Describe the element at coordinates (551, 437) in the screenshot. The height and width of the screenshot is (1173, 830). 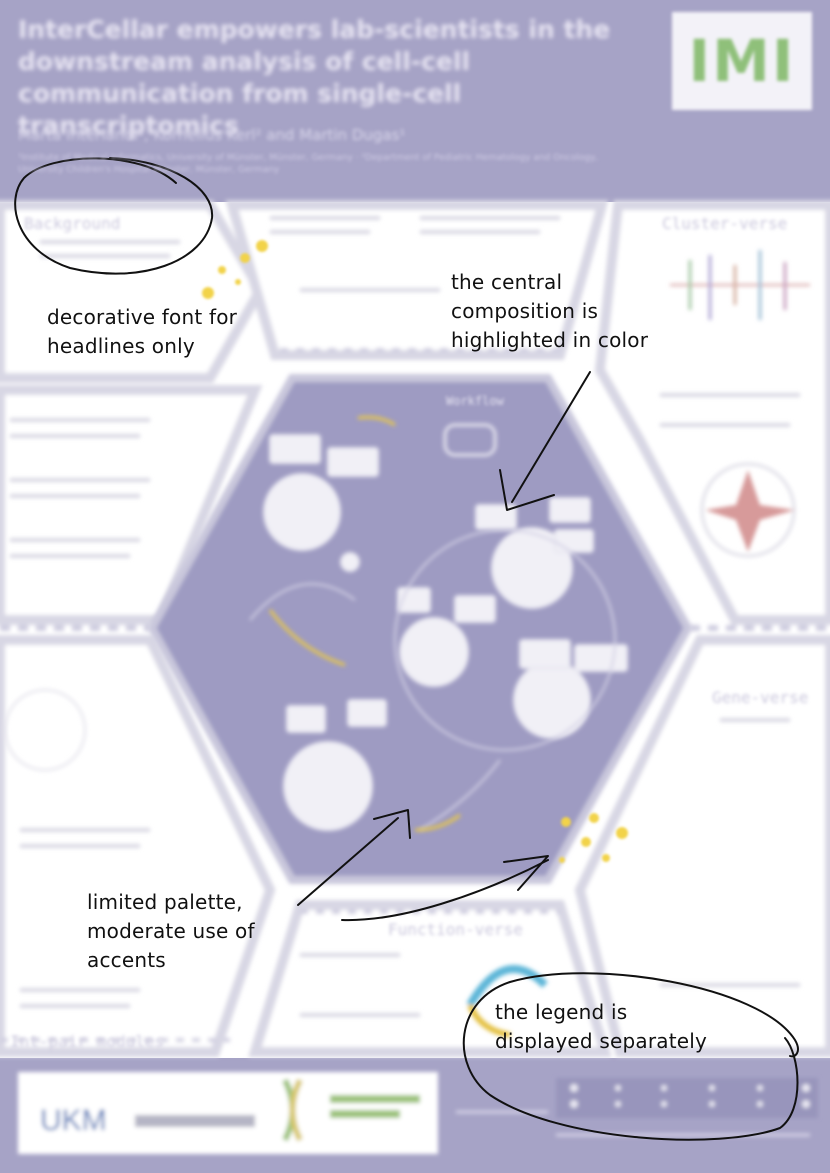
I see `arrow-central-shaft` at that location.